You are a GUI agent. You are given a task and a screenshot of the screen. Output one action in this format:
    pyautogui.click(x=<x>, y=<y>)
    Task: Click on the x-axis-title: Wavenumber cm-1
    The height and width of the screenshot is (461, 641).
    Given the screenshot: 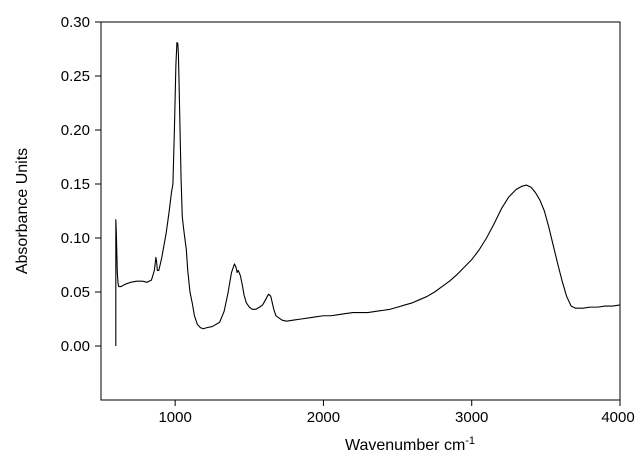 What is the action you would take?
    pyautogui.click(x=410, y=444)
    